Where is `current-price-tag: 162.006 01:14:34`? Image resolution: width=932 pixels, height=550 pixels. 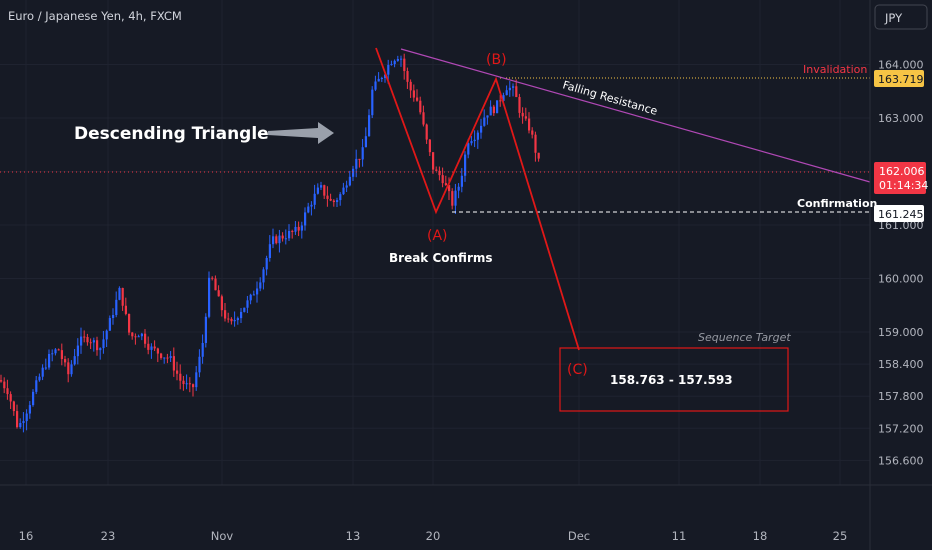 current-price-tag: 162.006 01:14:34 is located at coordinates (901, 178).